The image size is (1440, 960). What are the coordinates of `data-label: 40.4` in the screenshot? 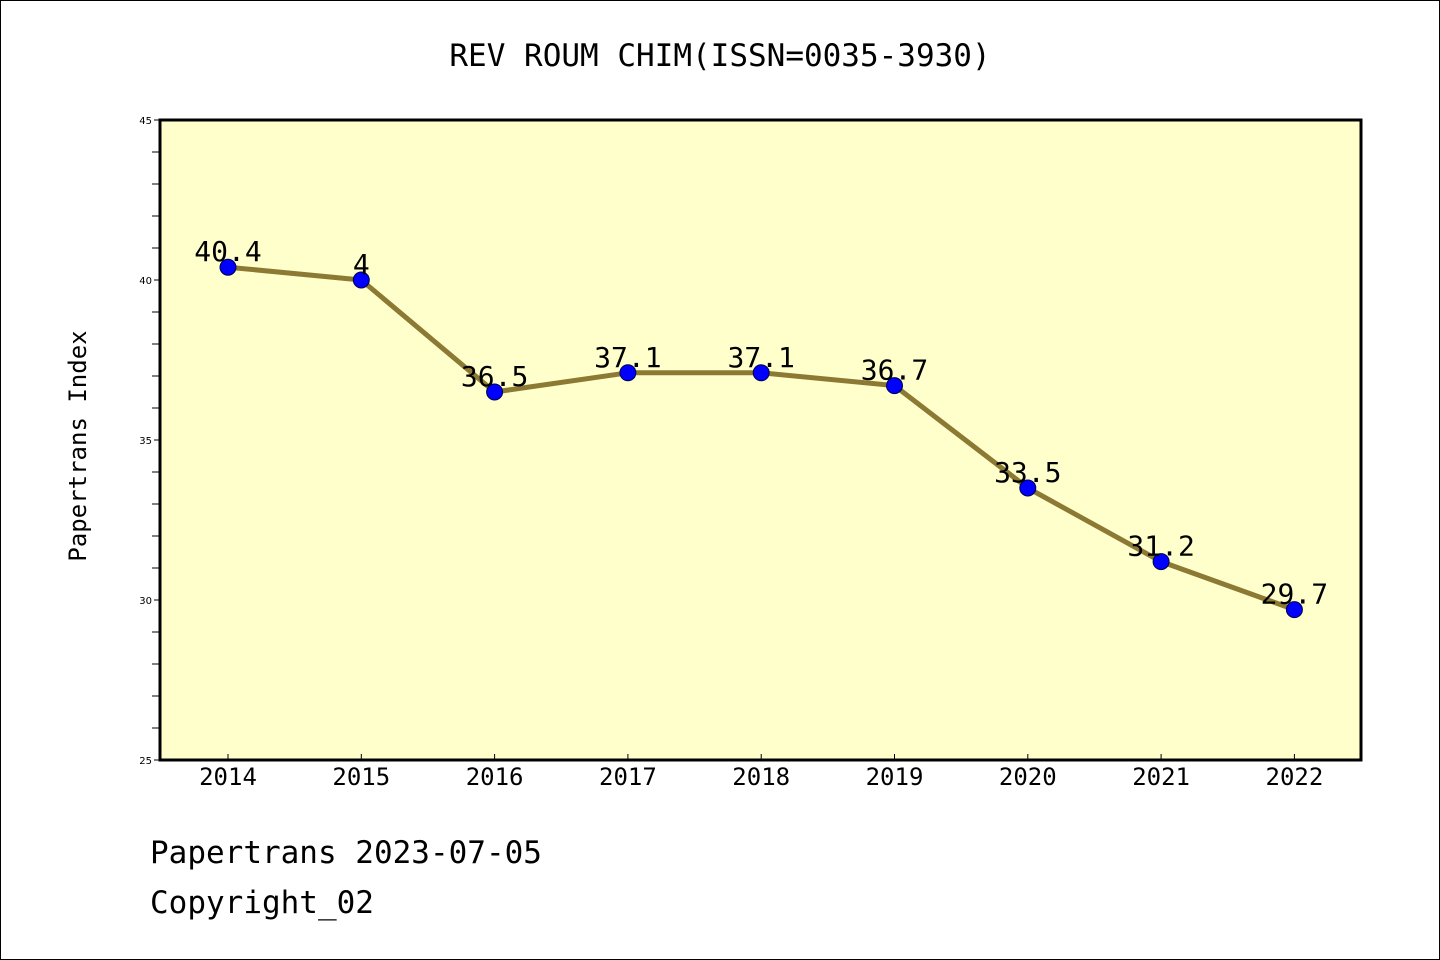 It's located at (227, 251).